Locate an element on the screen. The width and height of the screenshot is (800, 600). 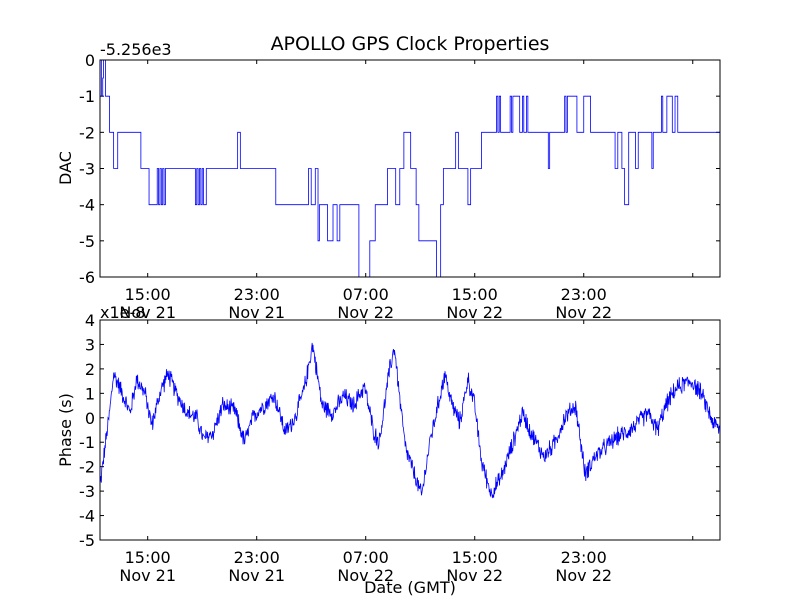
phase-y-tick-label: 4 is located at coordinates (90, 320).